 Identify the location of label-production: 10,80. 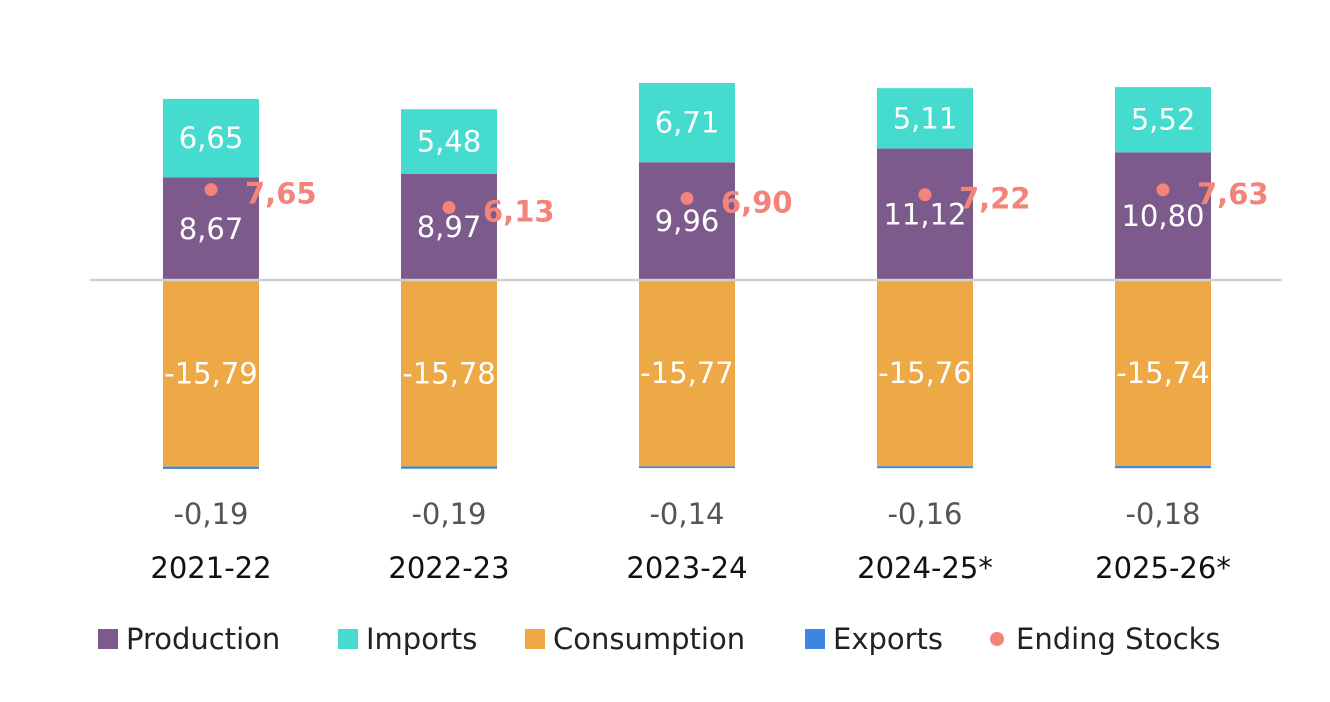
(1162, 216).